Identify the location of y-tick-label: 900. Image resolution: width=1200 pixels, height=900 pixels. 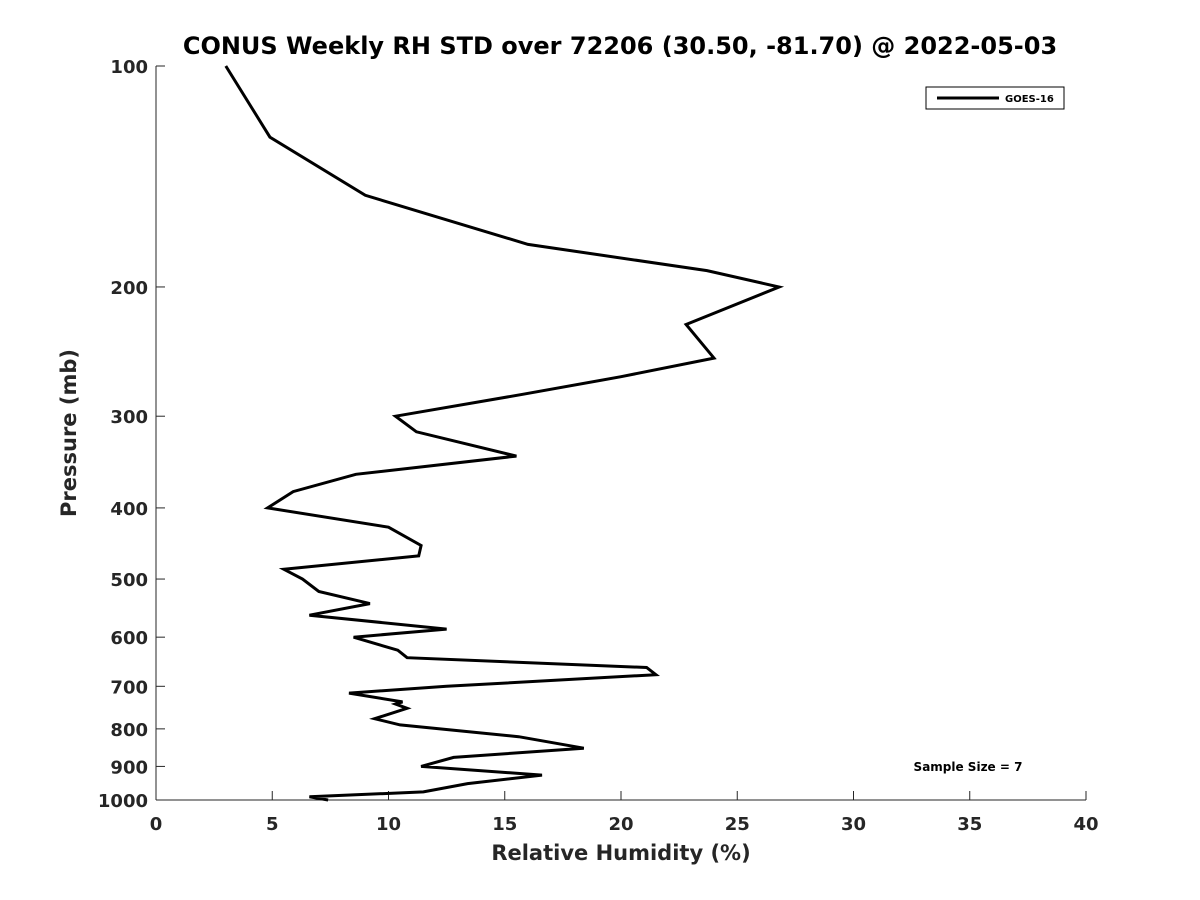
(129, 767).